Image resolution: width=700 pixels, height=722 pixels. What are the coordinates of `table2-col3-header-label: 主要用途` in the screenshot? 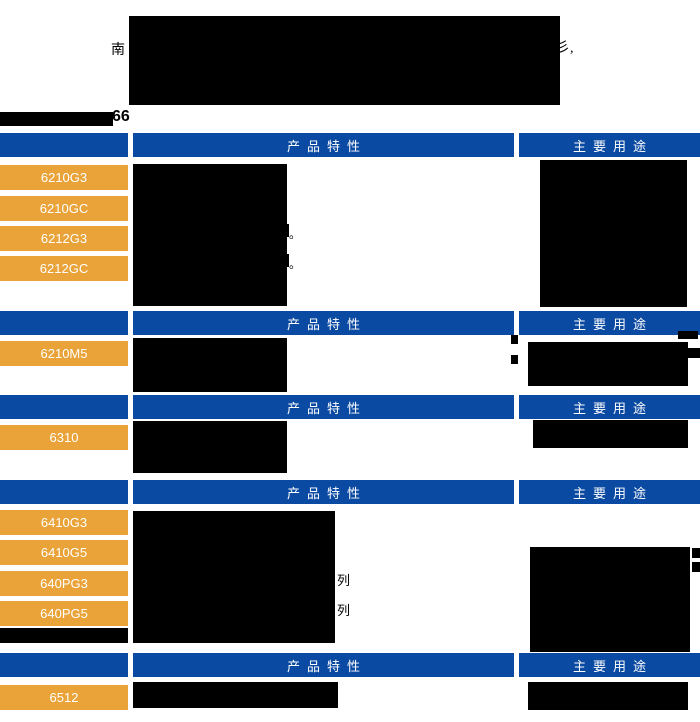 It's located at (612, 324).